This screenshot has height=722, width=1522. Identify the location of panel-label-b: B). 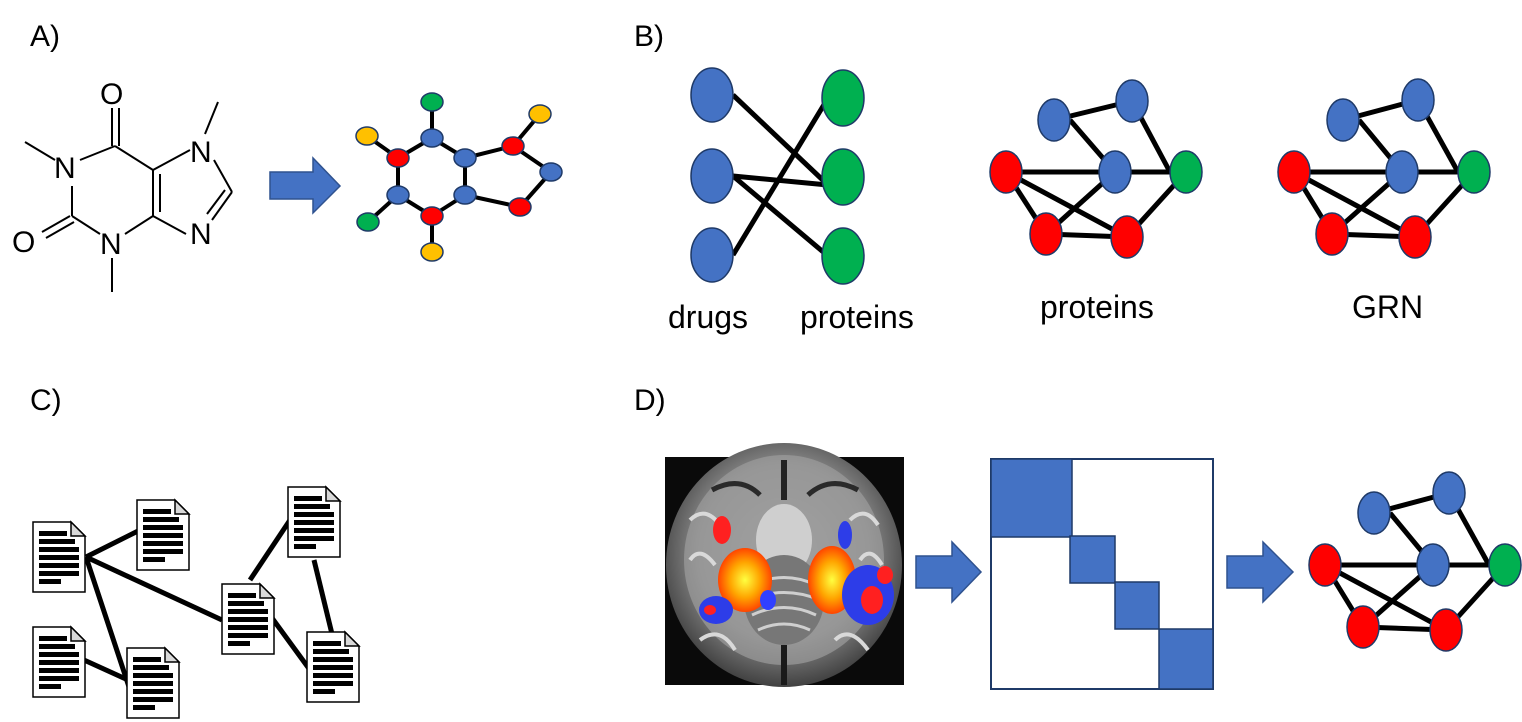
(649, 36).